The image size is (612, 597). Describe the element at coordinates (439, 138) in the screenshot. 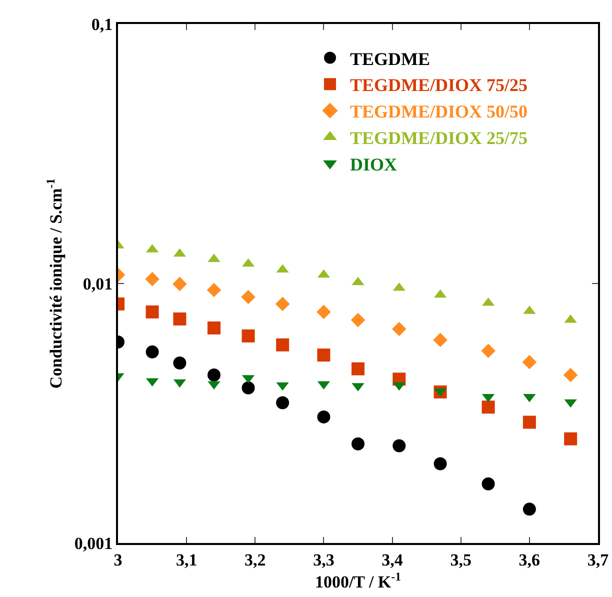

I see `legend-label: TEGDME/DIOX 25/75` at that location.